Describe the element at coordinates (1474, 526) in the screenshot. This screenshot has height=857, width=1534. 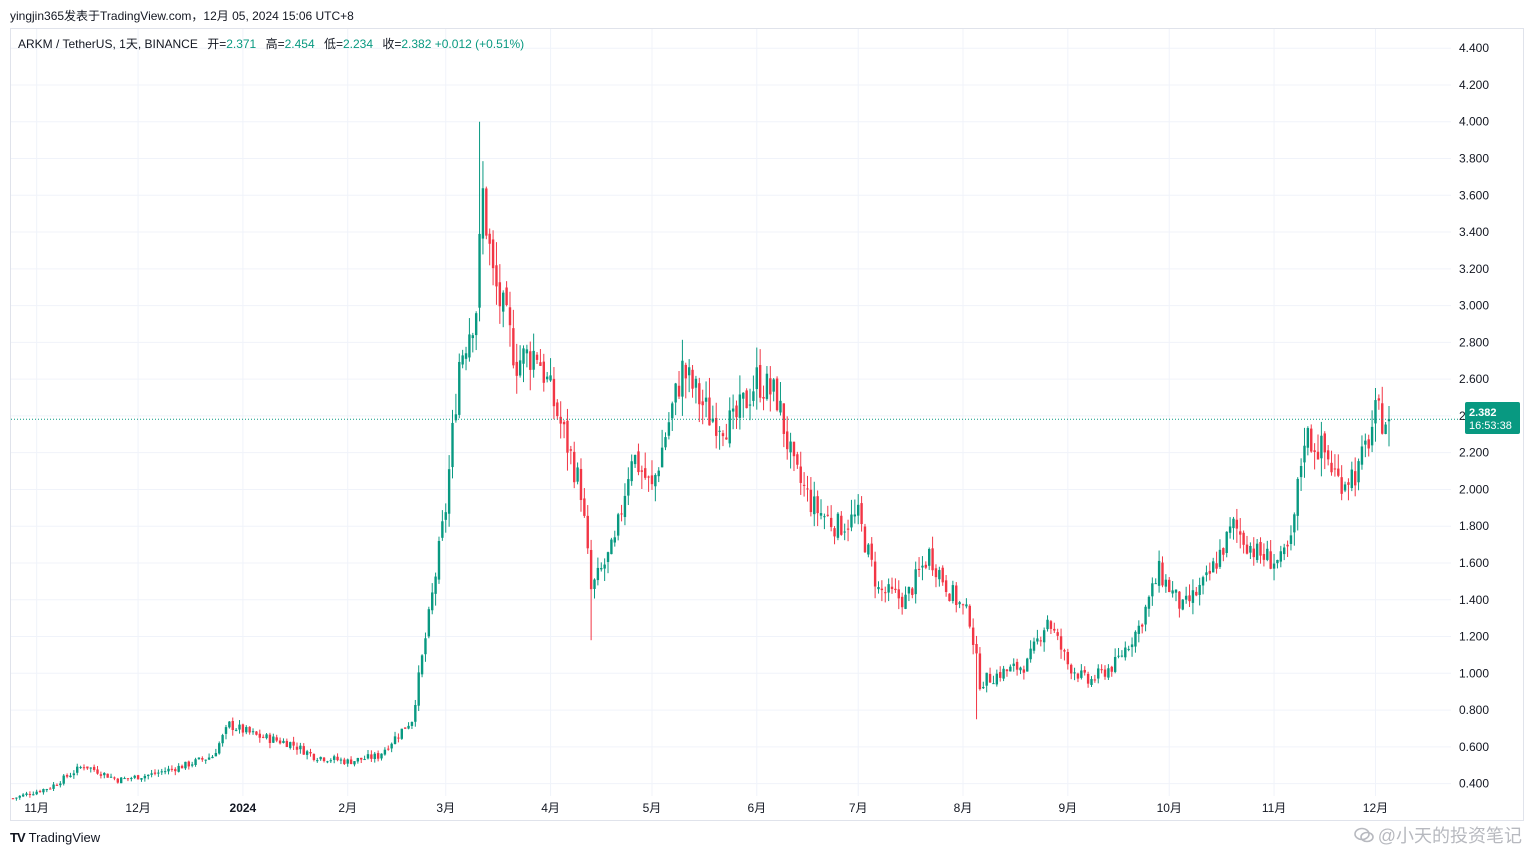
I see `price-tick-label: 1.800` at that location.